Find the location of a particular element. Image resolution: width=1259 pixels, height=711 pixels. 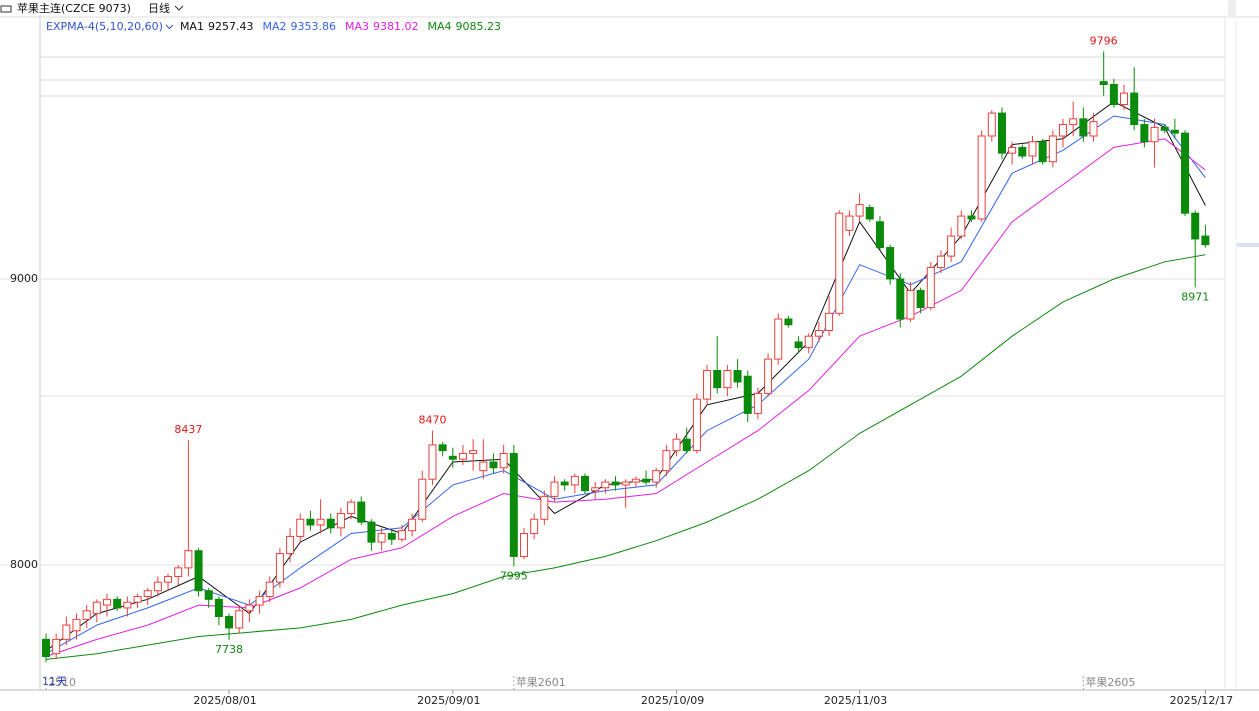

x-tick-label: 2025/08/01 is located at coordinates (224, 700).